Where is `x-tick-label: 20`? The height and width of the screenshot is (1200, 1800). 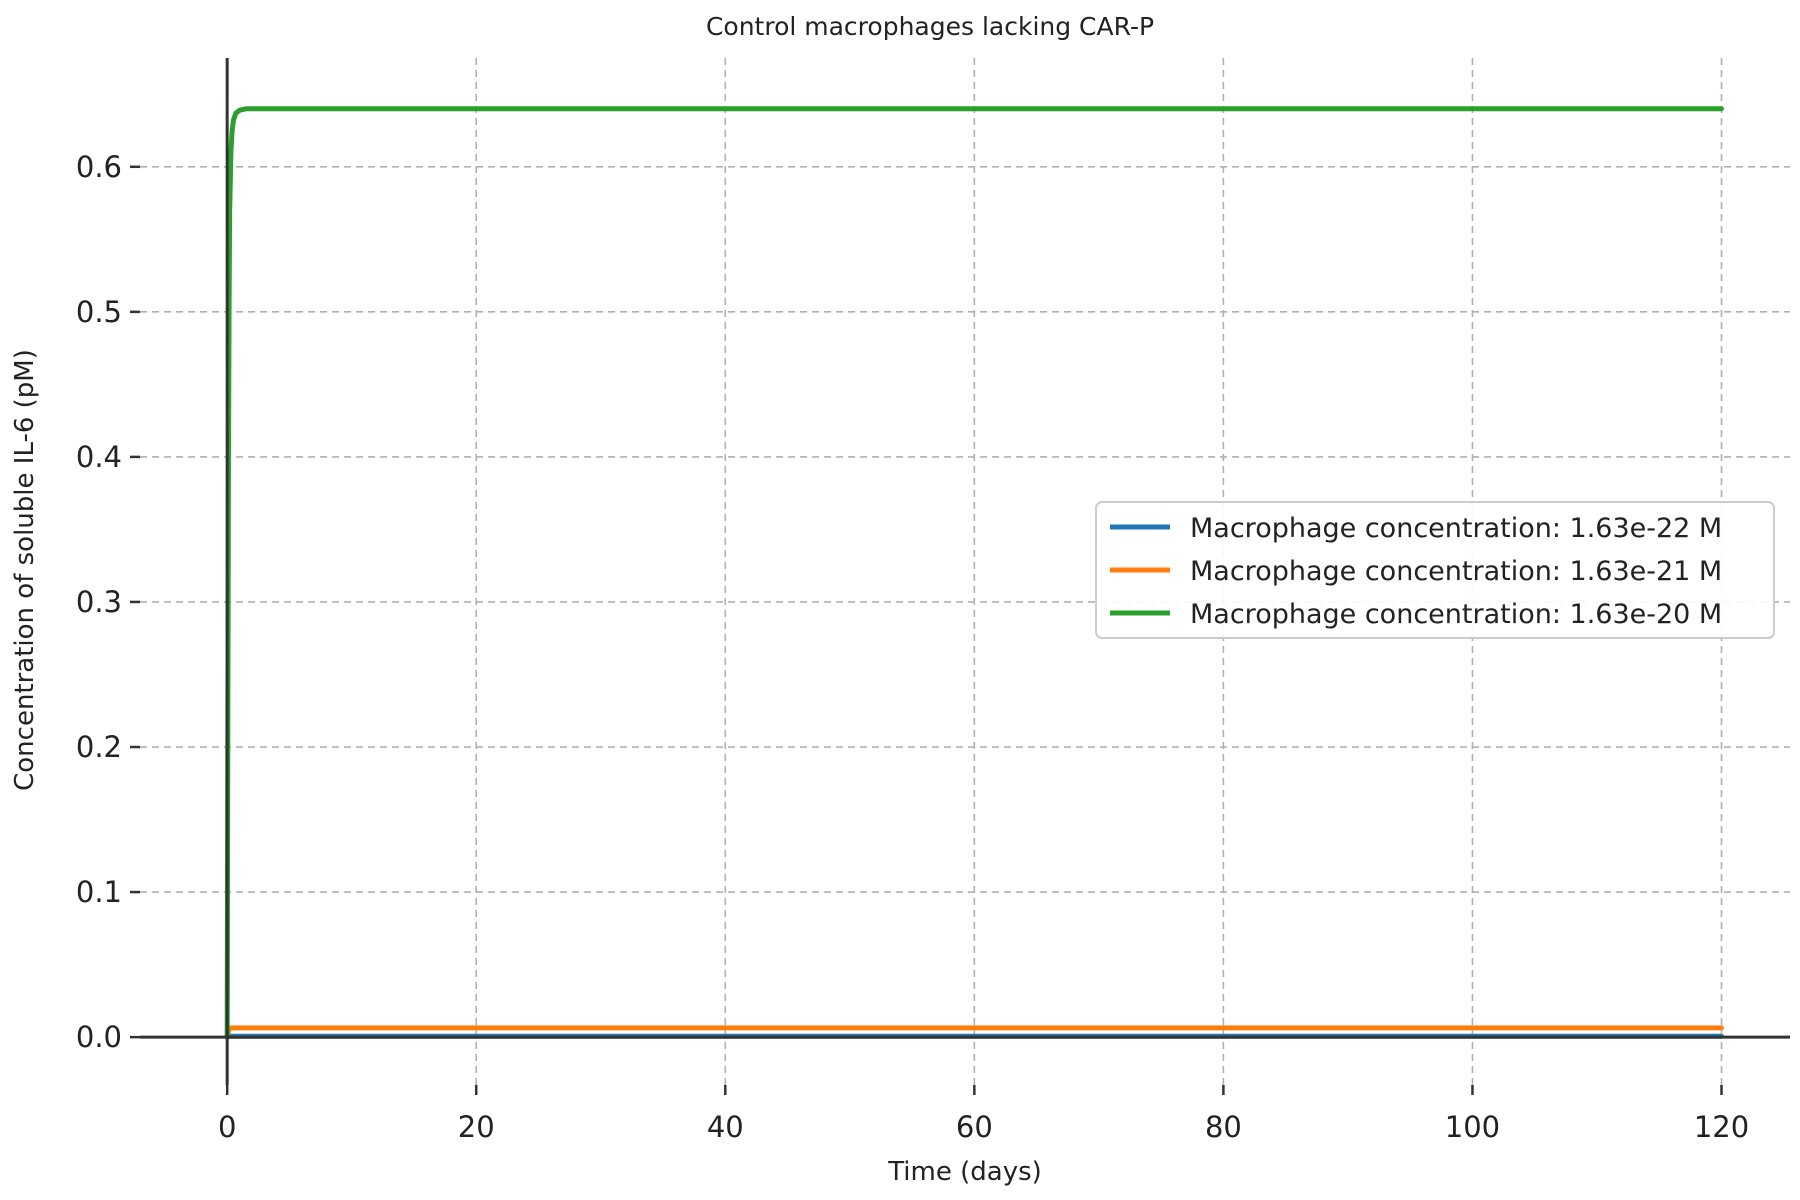
x-tick-label: 20 is located at coordinates (476, 1127).